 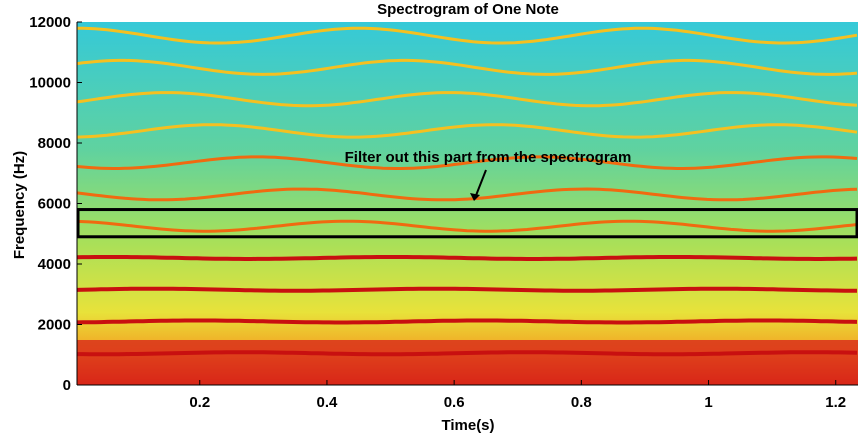 I want to click on x-tick-label: 0.4, so click(x=328, y=402).